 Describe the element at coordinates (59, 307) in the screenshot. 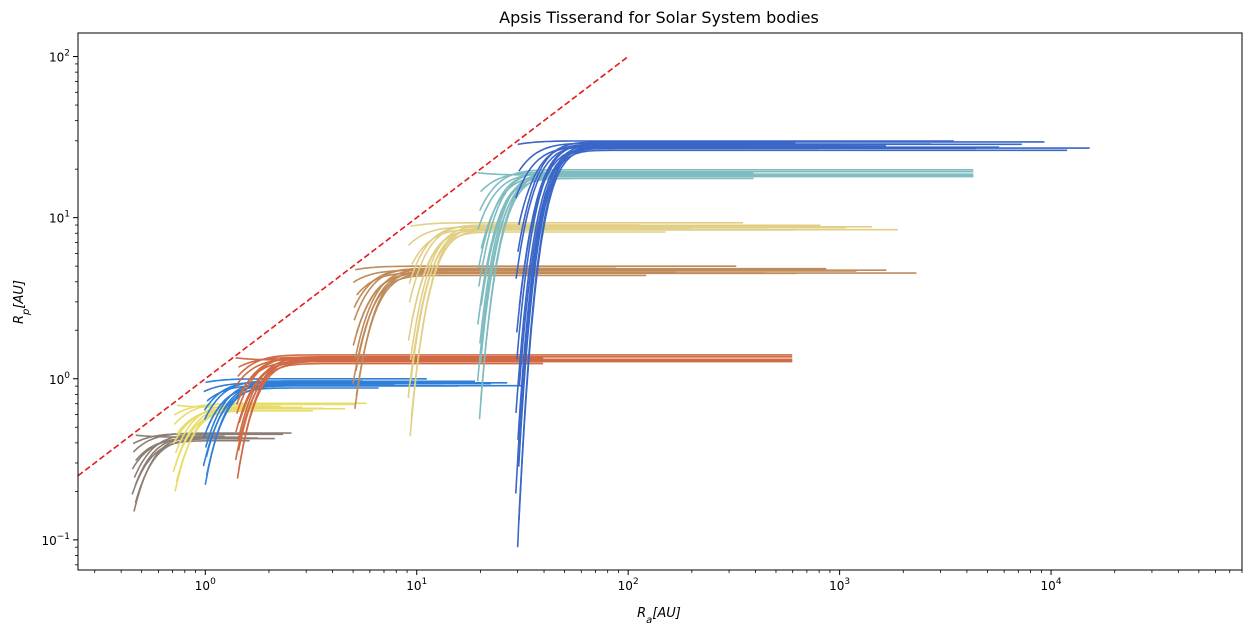

I see `y-axis: 10⁻¹ 10⁰ 10¹ 10²` at that location.